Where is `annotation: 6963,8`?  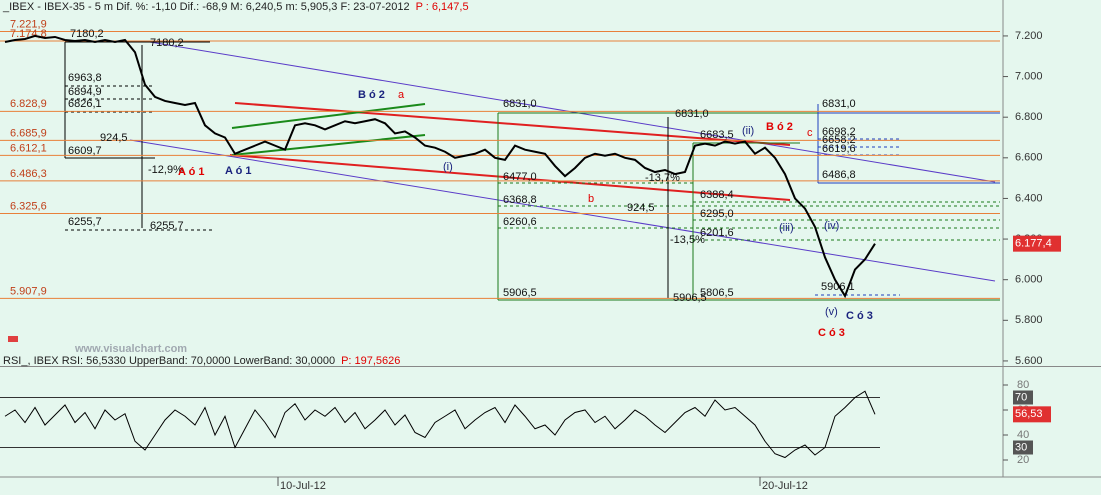
annotation: 6963,8 is located at coordinates (85, 78).